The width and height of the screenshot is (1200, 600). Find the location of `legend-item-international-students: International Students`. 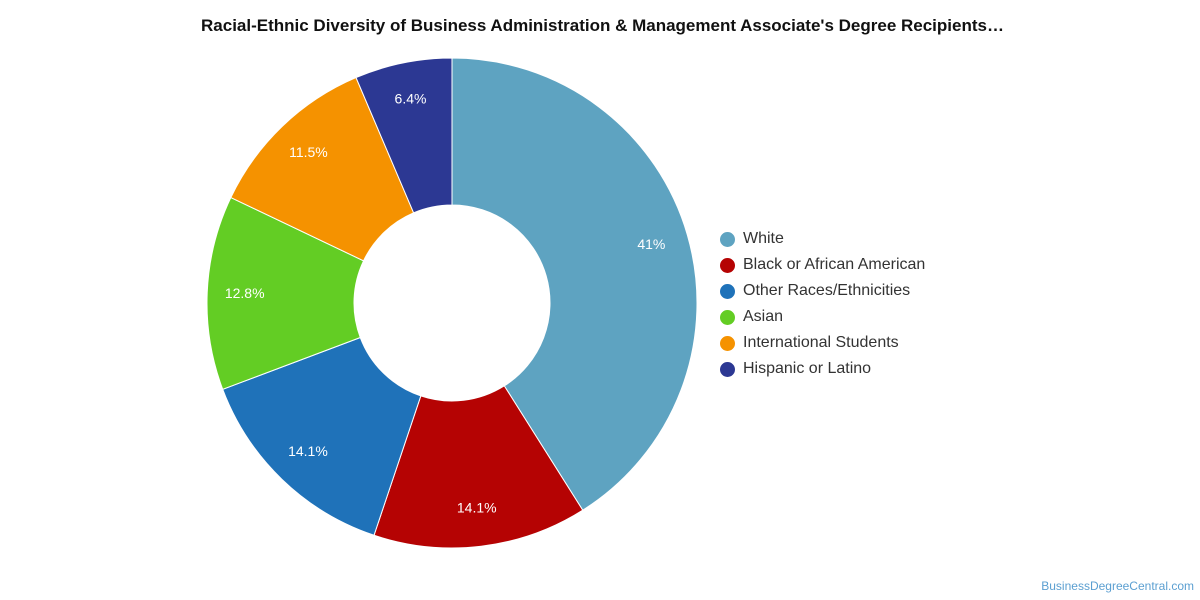

legend-item-international-students: International Students is located at coordinates (822, 343).